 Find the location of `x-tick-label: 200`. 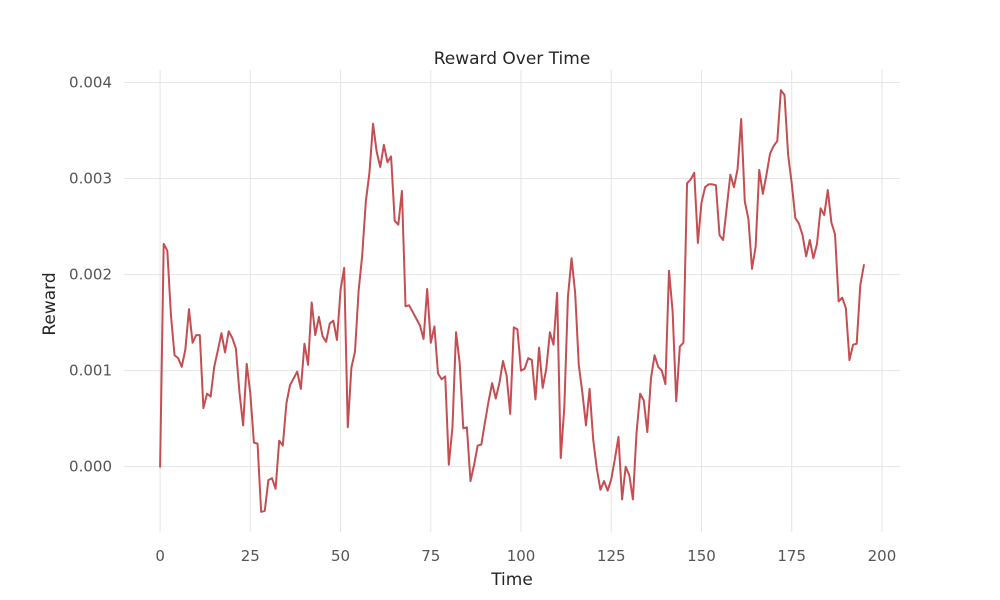

x-tick-label: 200 is located at coordinates (882, 556).